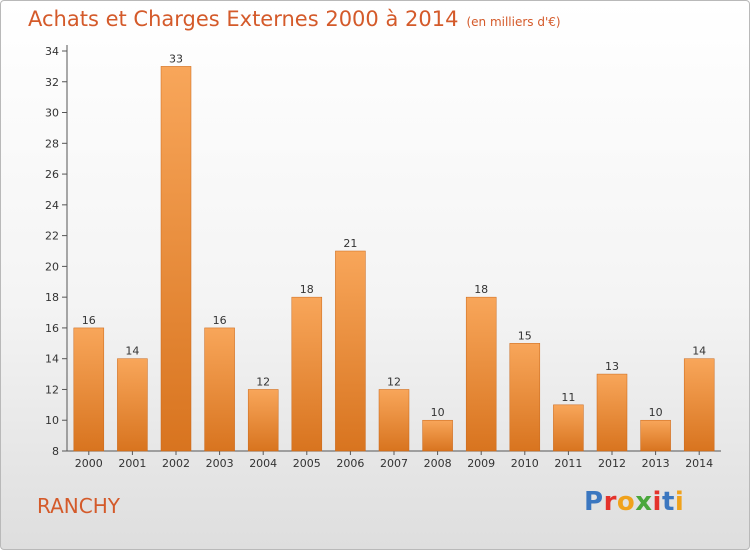 The image size is (750, 550). What do you see at coordinates (89, 389) in the screenshot?
I see `bar-2000` at bounding box center [89, 389].